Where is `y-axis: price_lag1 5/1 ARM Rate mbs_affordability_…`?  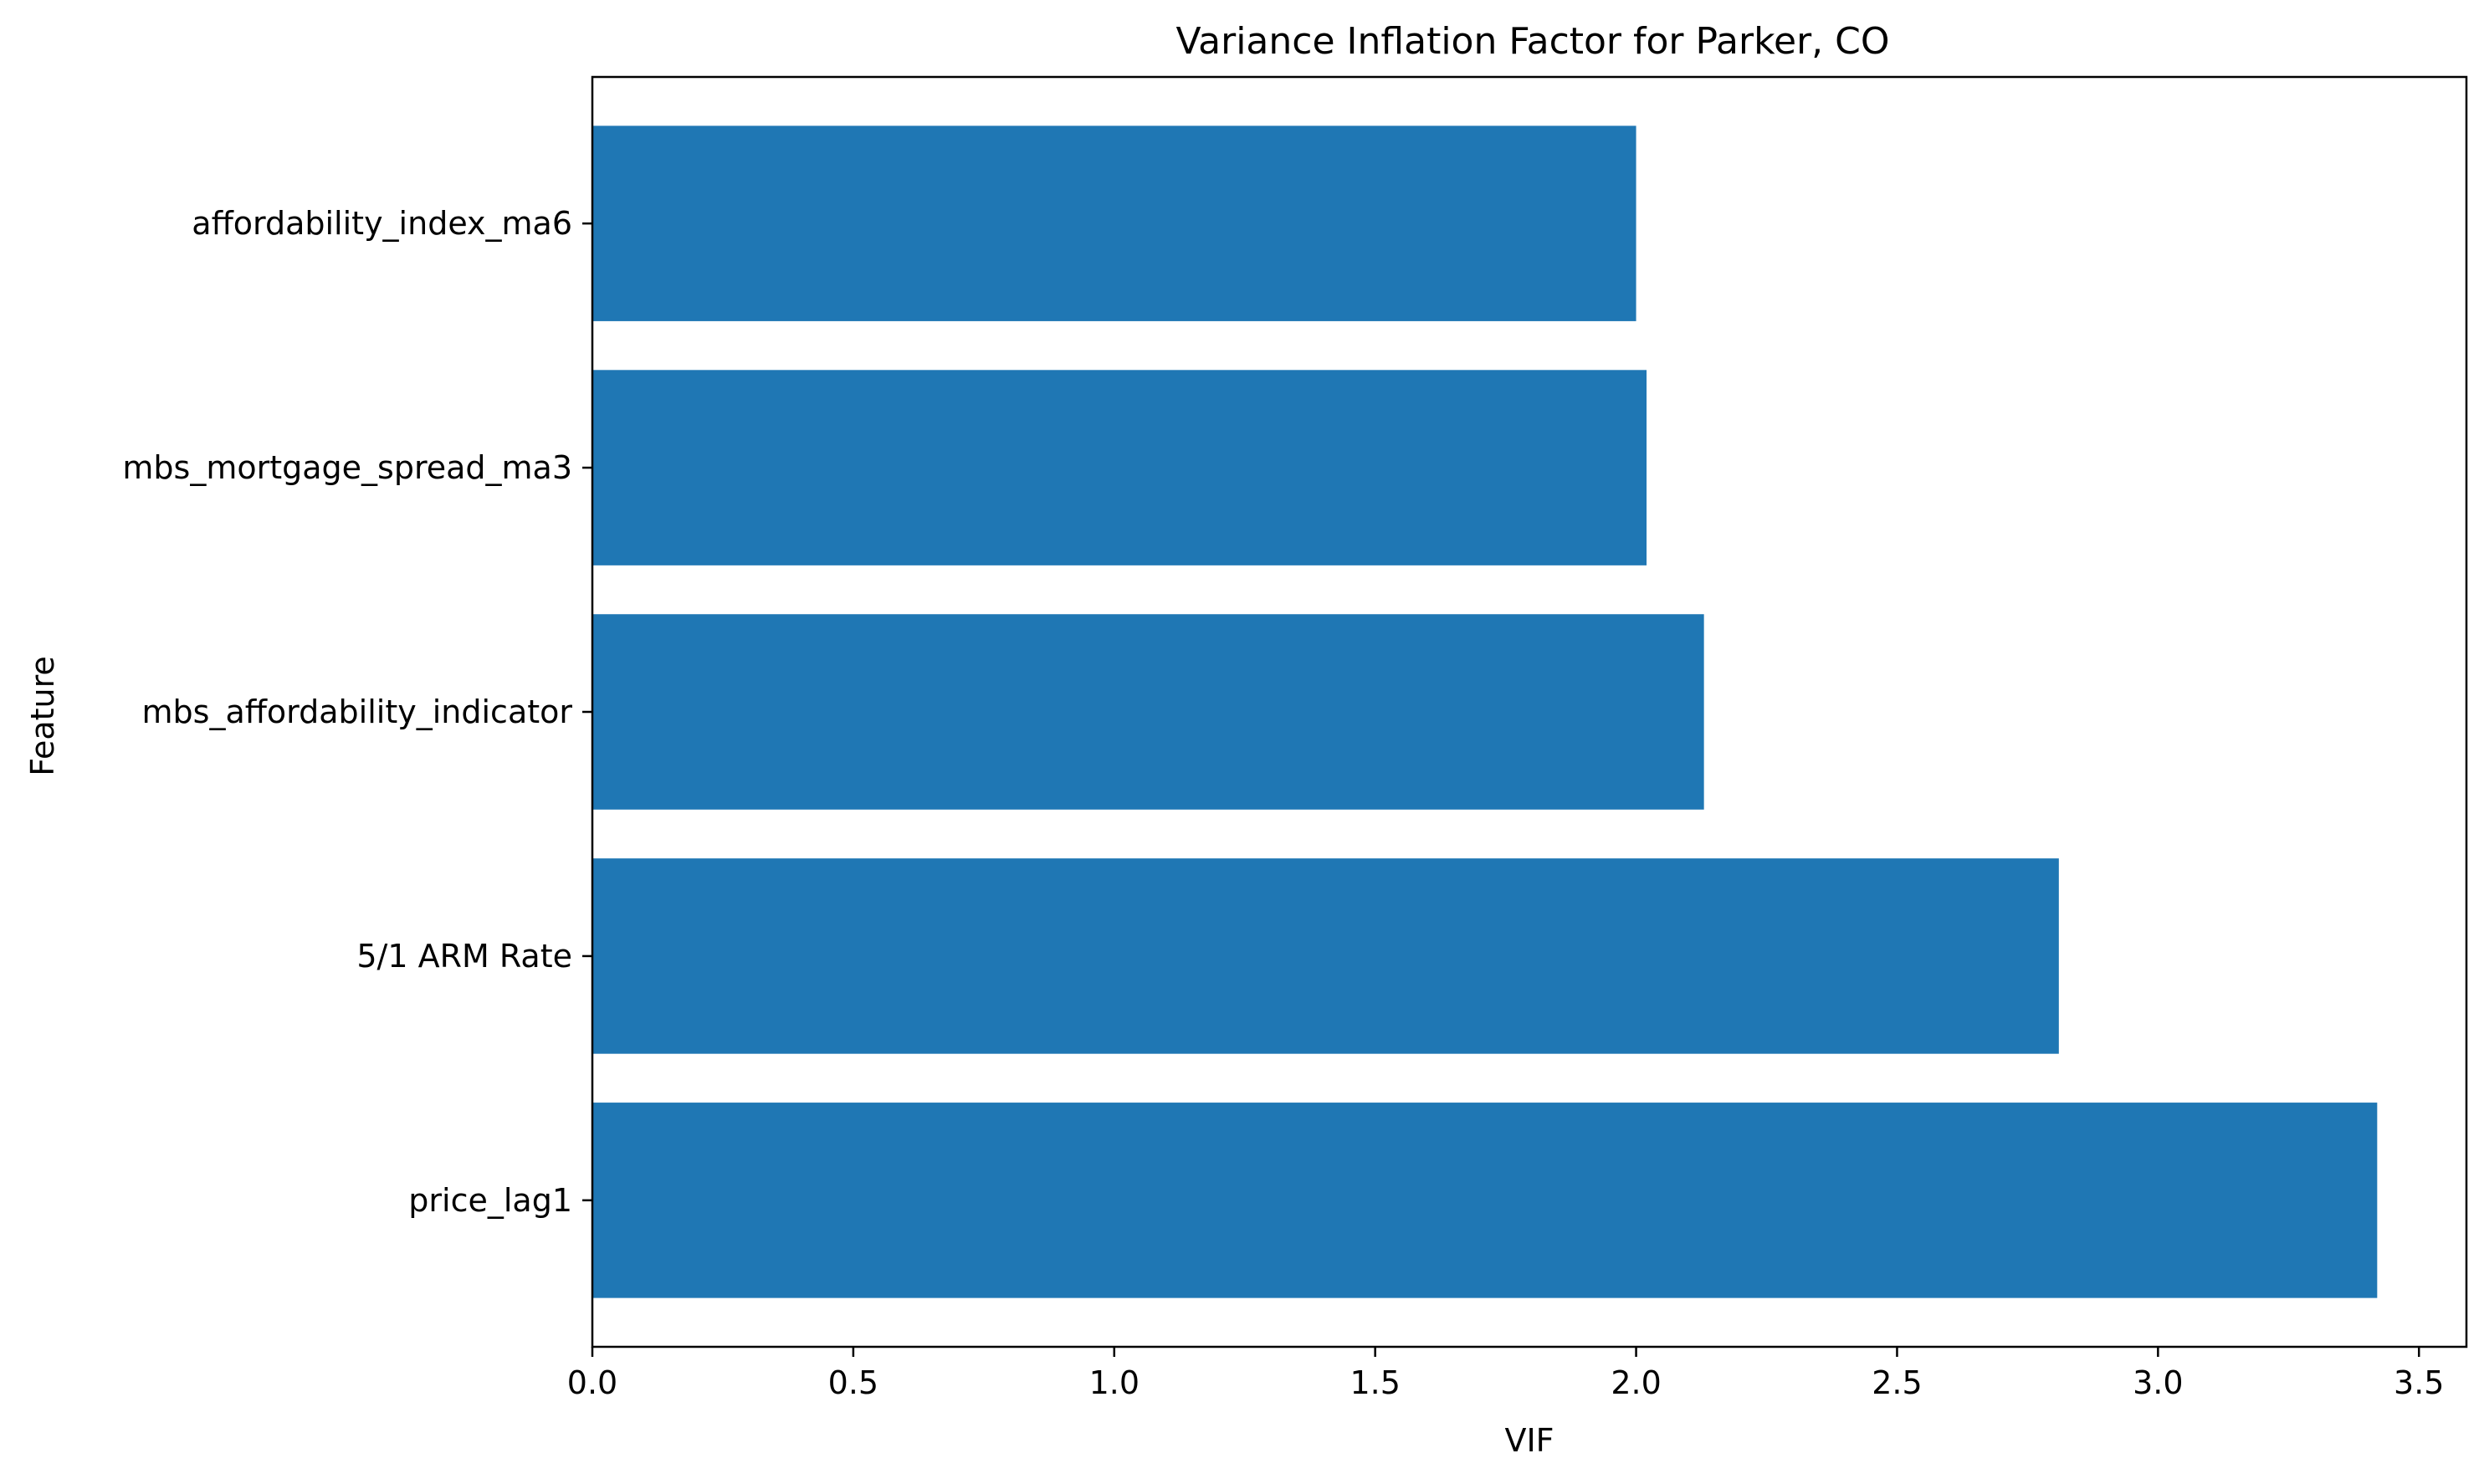 y-axis: price_lag1 5/1 ARM Rate mbs_affordability_… is located at coordinates (357, 712).